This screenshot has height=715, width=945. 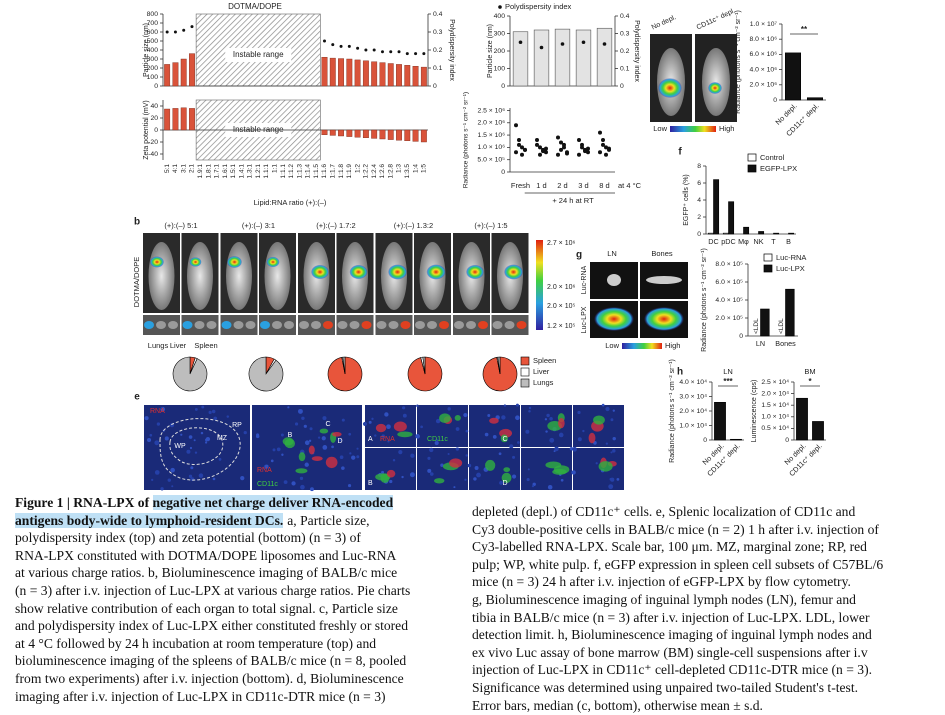 I want to click on micrograph-label: D, so click(x=504, y=483).